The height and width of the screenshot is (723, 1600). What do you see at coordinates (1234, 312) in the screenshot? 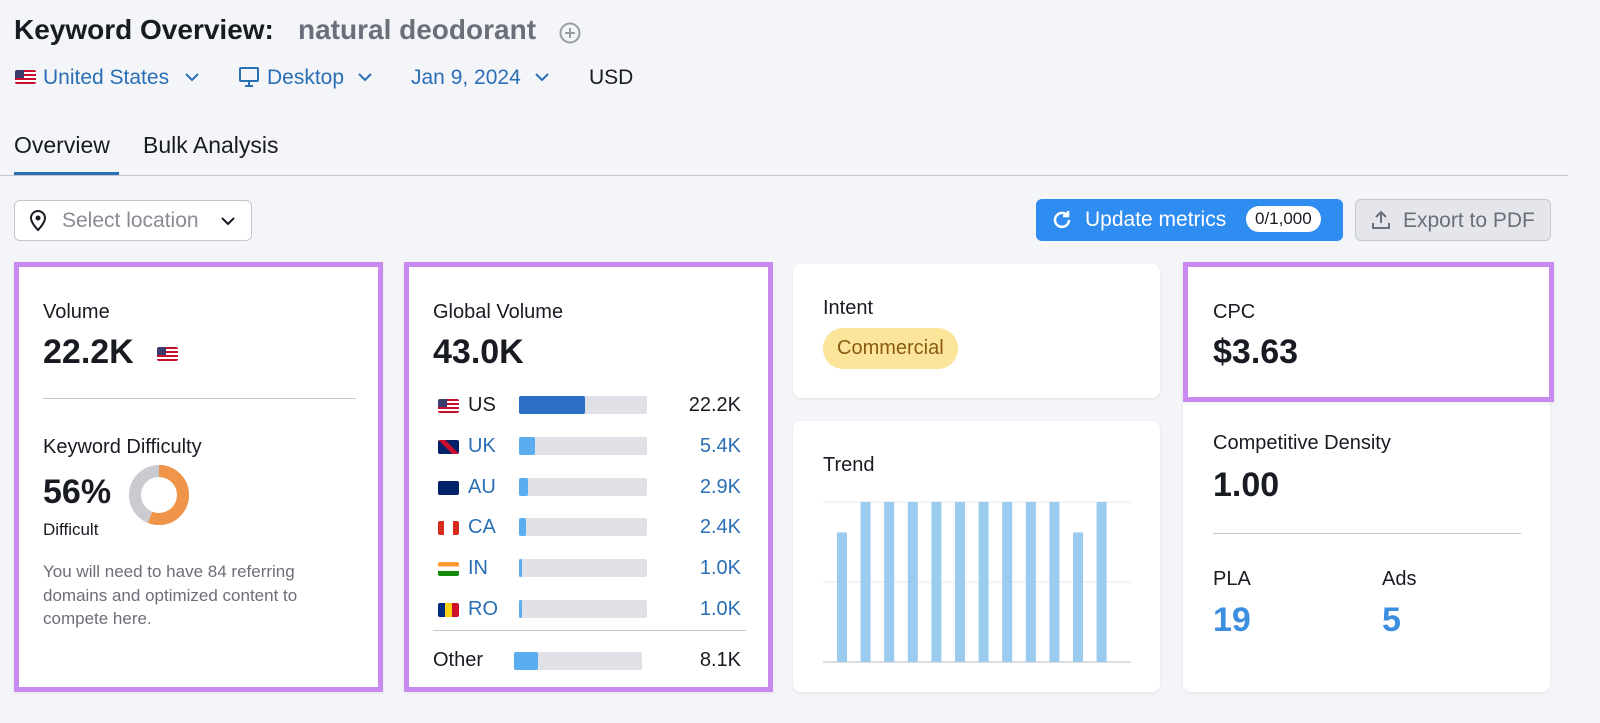
I see `cpc-label: CPC` at bounding box center [1234, 312].